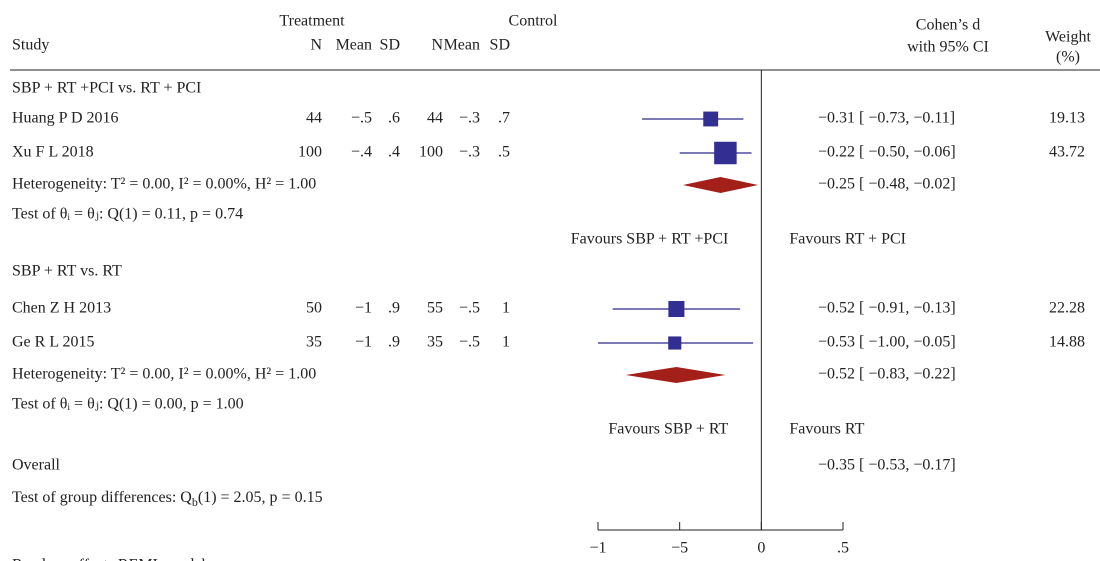  What do you see at coordinates (67, 271) in the screenshot?
I see `group-title: SBP + RT vs. RT` at bounding box center [67, 271].